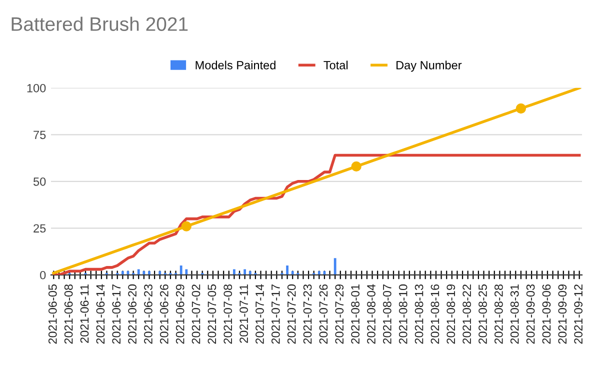 The width and height of the screenshot is (600, 371). What do you see at coordinates (132, 314) in the screenshot?
I see `x-tick-label: 2021-06-20` at bounding box center [132, 314].